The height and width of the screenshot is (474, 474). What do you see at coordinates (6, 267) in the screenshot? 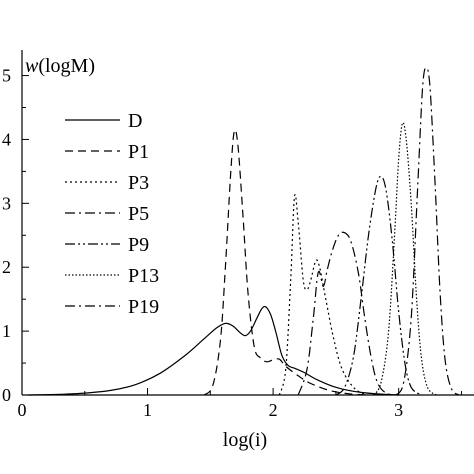
I see `y-tick-label: 2` at bounding box center [6, 267].